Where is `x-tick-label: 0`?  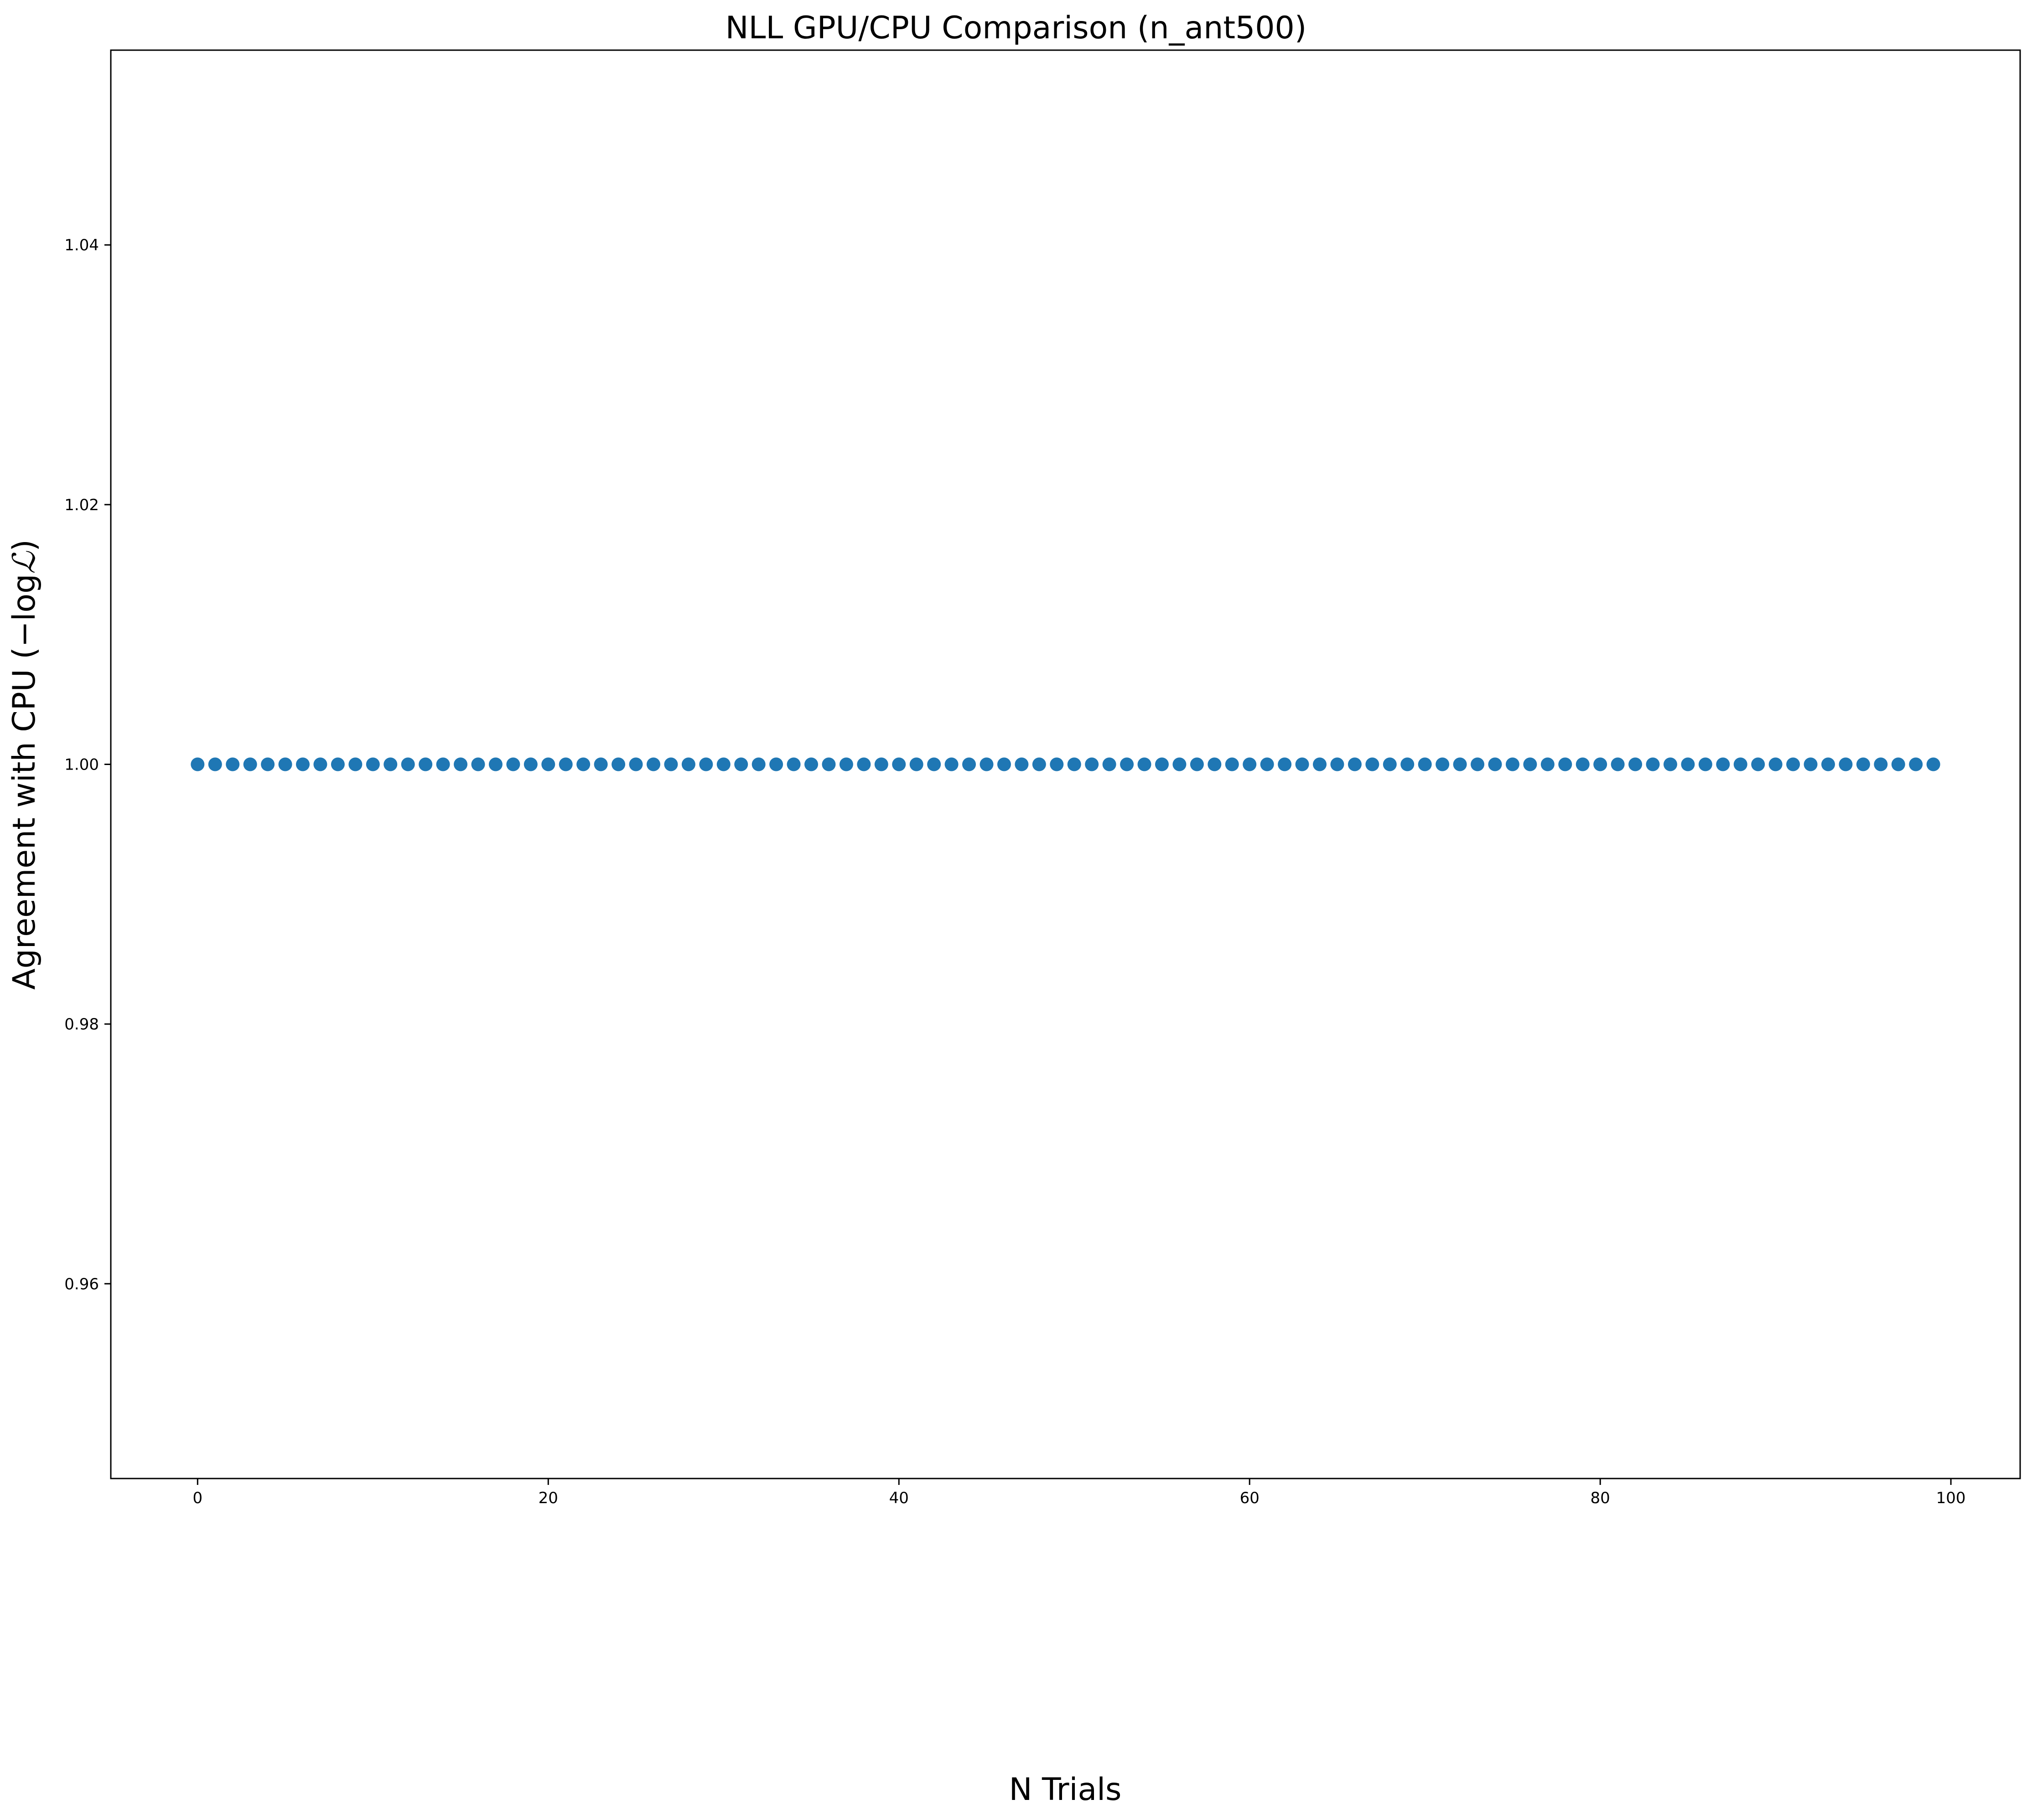
x-tick-label: 0 is located at coordinates (197, 1498).